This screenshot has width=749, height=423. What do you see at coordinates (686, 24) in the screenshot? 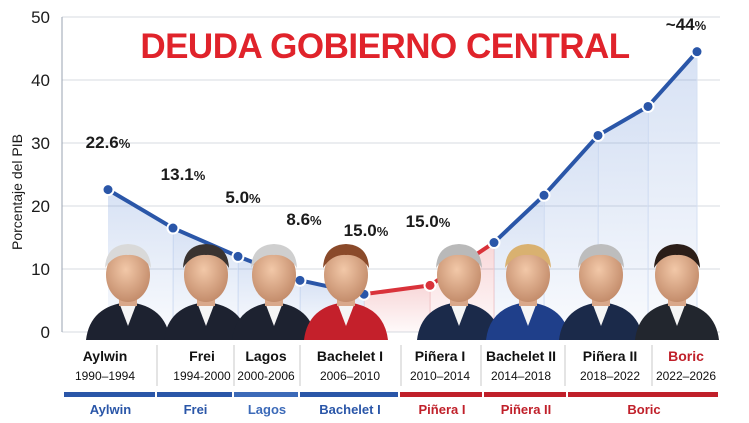
I see `data-label: ~44%` at bounding box center [686, 24].